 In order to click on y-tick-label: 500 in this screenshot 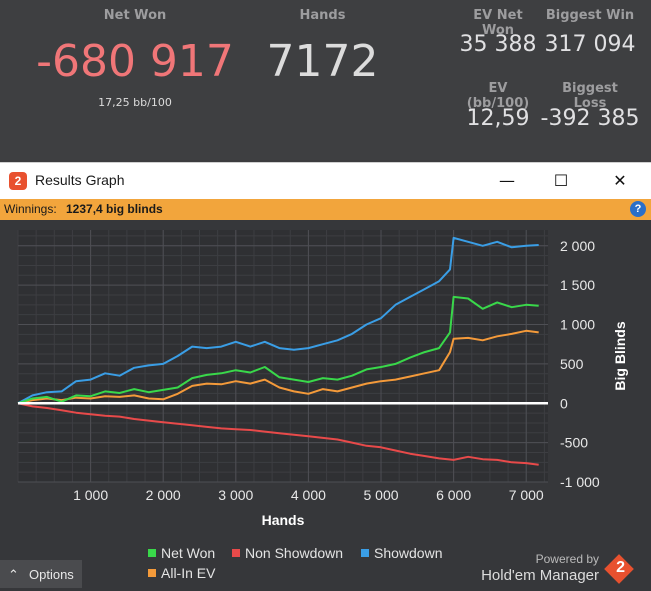, I will do `click(572, 364)`.